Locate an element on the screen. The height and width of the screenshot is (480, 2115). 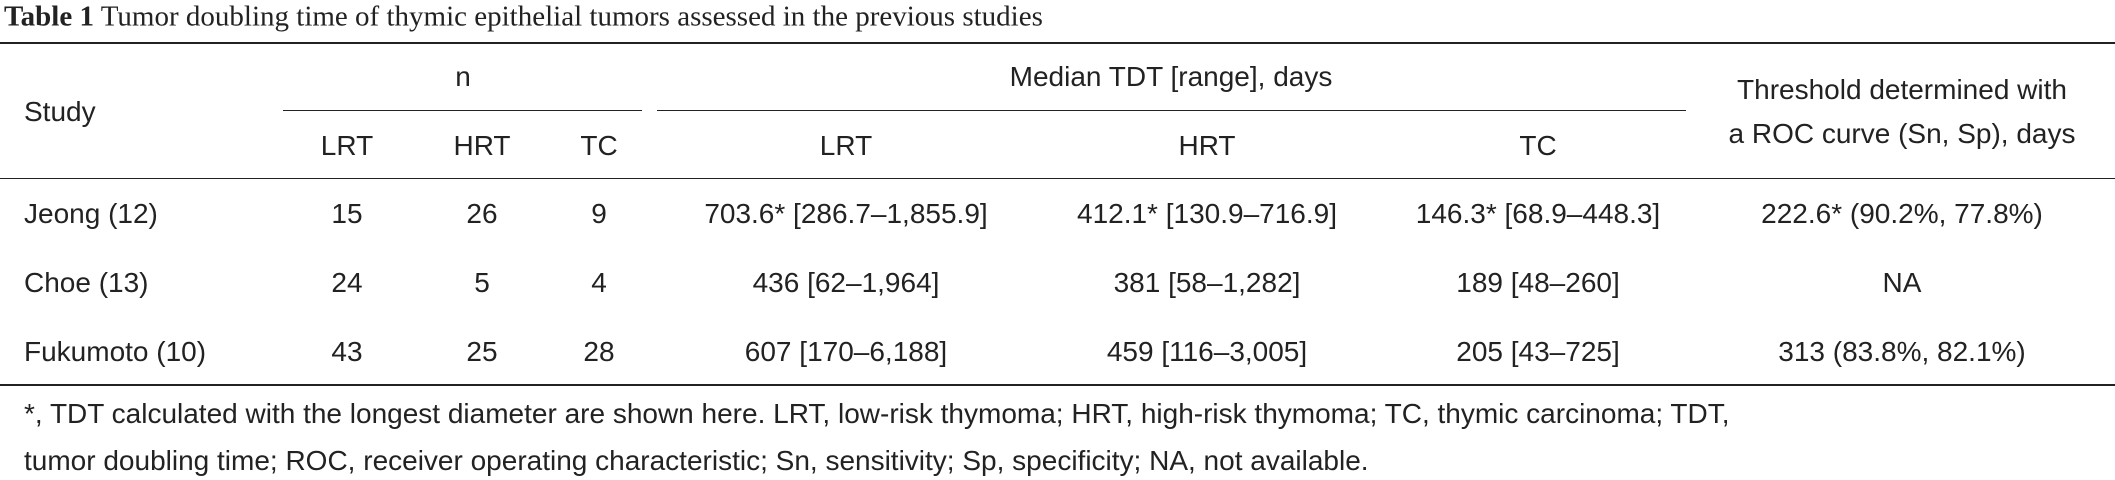
row-label: Jeong (12) is located at coordinates (91, 213).